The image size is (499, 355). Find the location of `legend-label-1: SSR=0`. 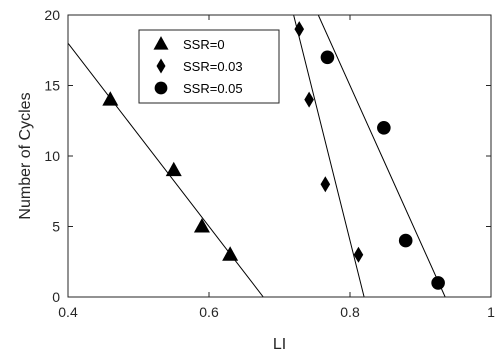

legend-label-1: SSR=0 is located at coordinates (204, 44).